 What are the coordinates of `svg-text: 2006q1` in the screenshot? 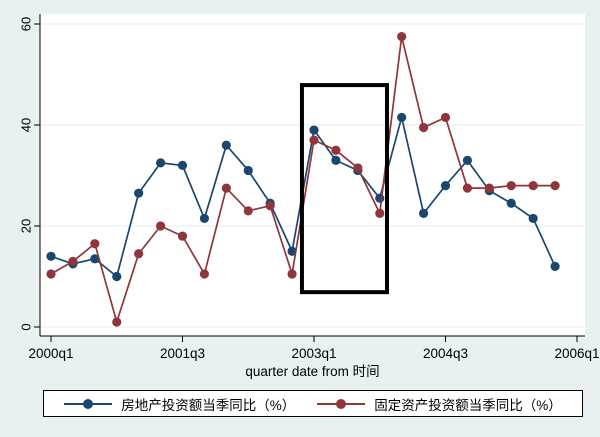 It's located at (576, 353).